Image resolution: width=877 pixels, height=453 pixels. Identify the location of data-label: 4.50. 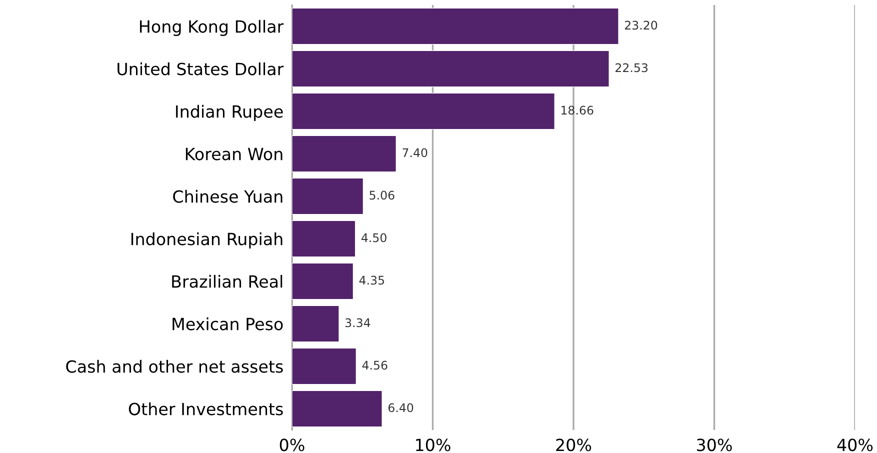
(373, 237).